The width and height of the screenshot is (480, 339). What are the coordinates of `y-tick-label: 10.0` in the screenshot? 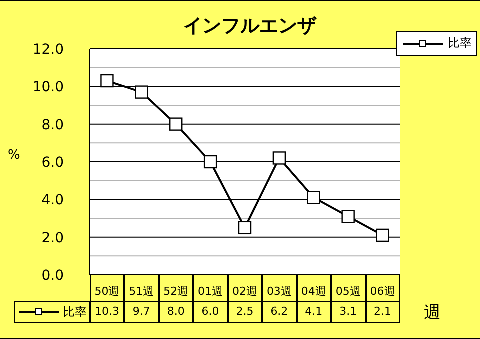 It's located at (48, 88).